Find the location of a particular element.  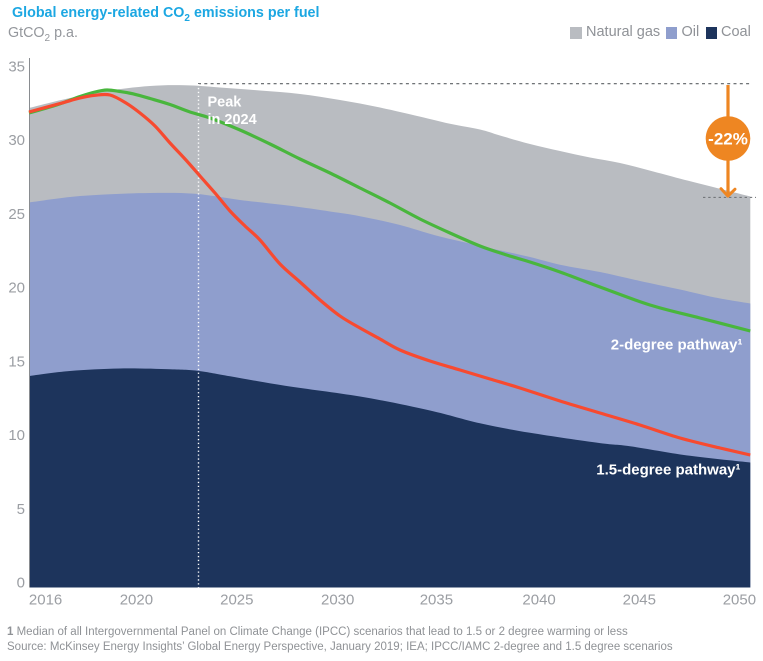

svg-text: Peak is located at coordinates (225, 103).